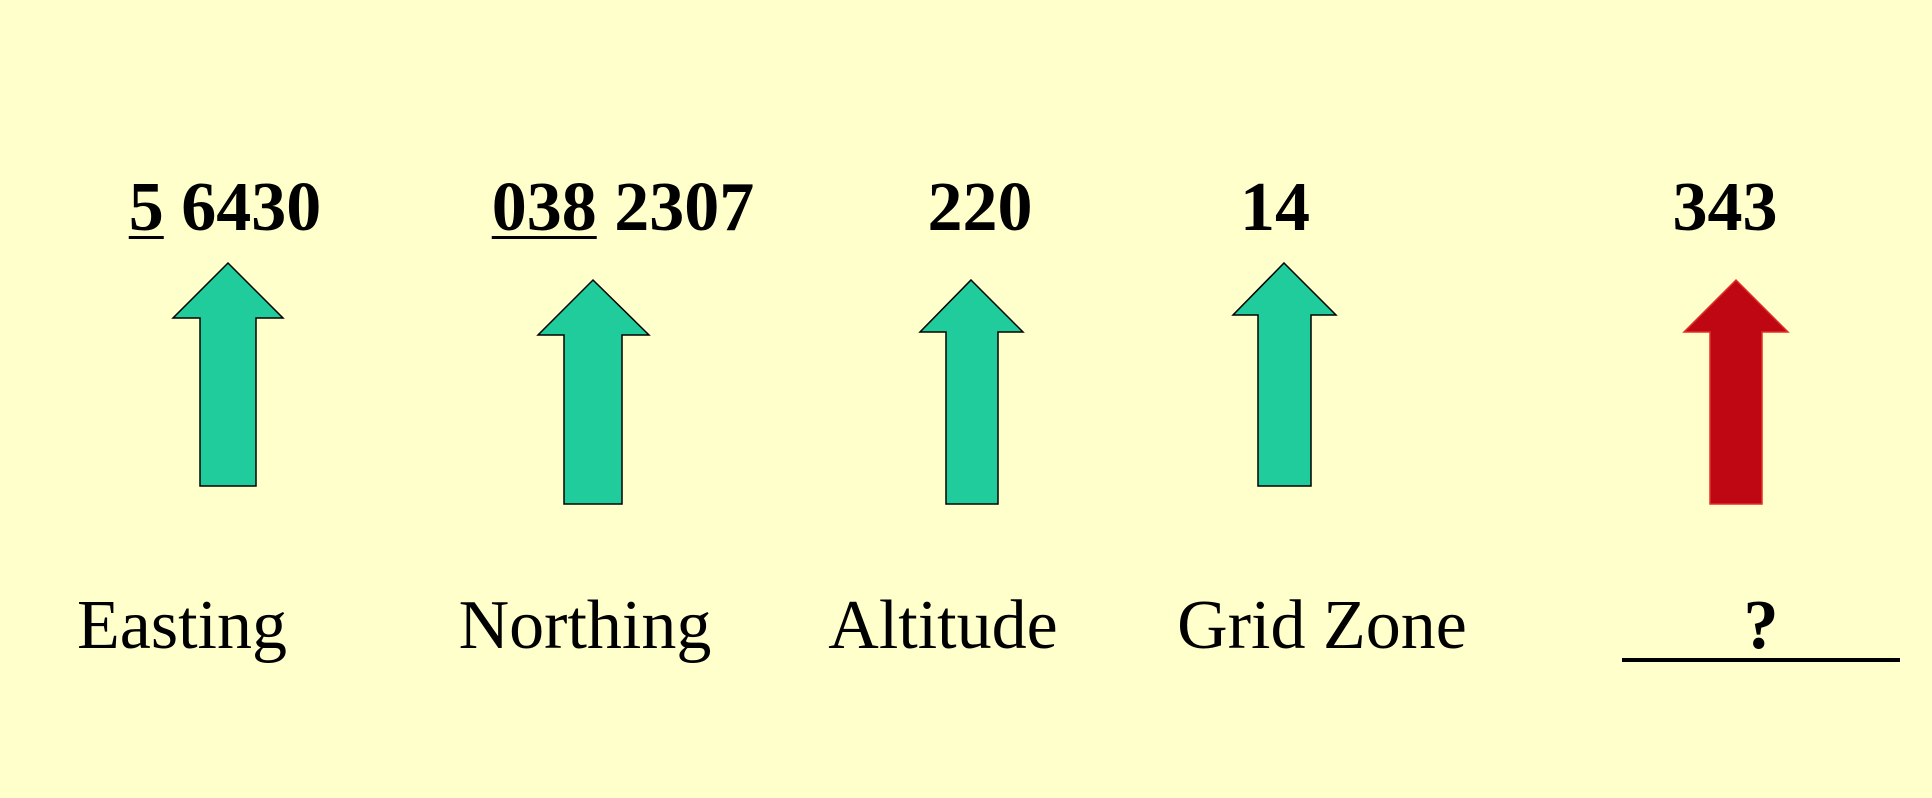 This screenshot has height=798, width=1932. I want to click on easting-value: 5 6430, so click(225, 208).